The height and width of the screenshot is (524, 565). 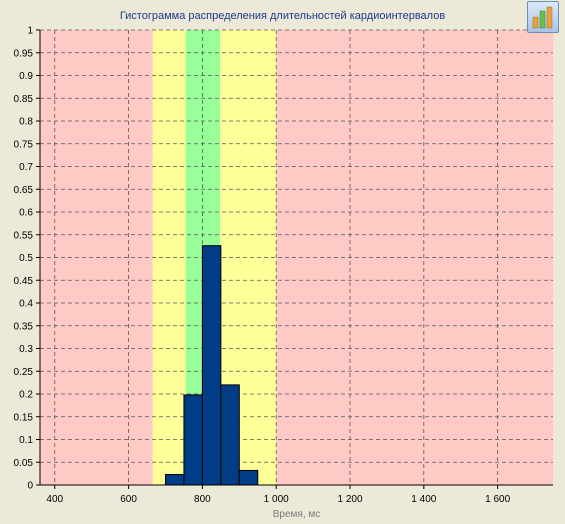 I want to click on y-tick-label: 0.8, so click(x=26, y=122).